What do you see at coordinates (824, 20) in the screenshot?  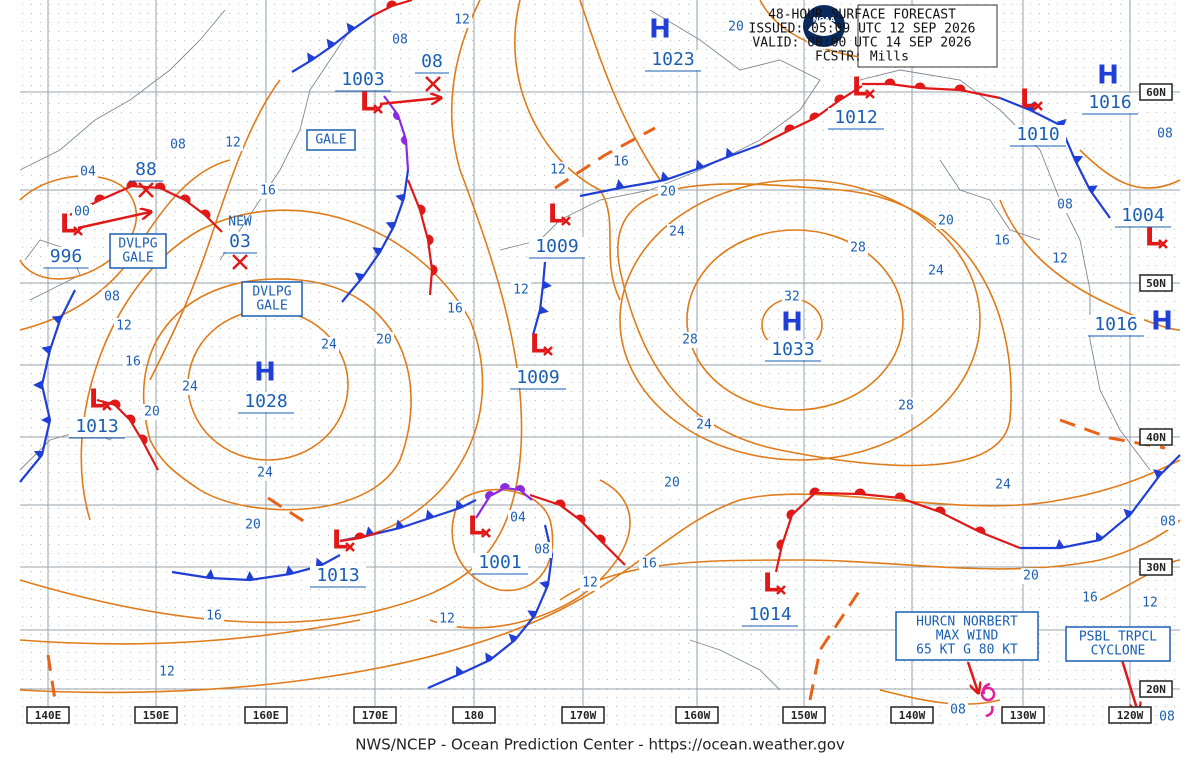 I see `logo-text: NOAA` at bounding box center [824, 20].